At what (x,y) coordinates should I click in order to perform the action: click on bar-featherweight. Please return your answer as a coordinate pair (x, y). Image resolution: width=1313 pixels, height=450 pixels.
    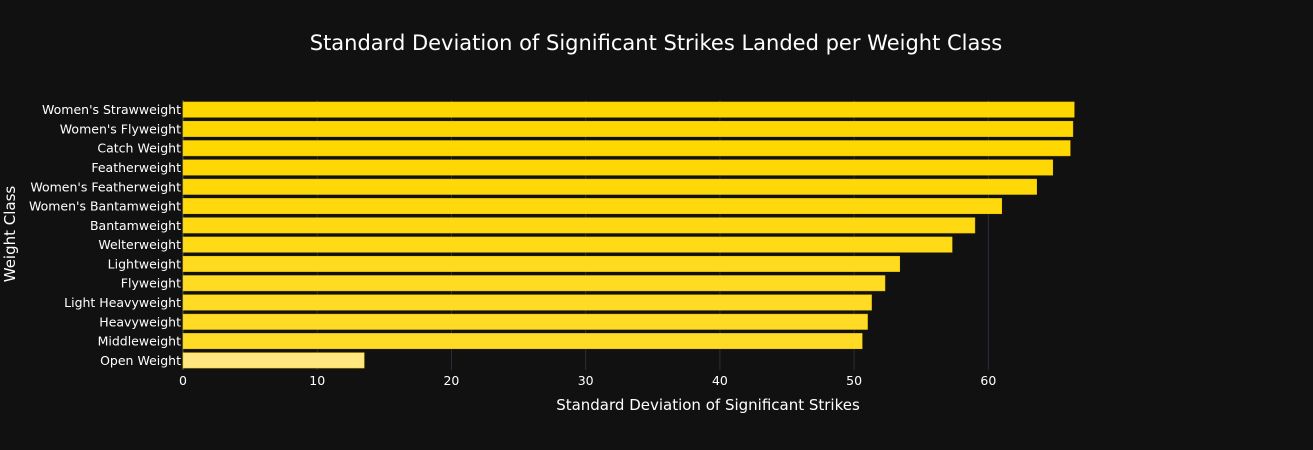
    Looking at the image, I should click on (618, 167).